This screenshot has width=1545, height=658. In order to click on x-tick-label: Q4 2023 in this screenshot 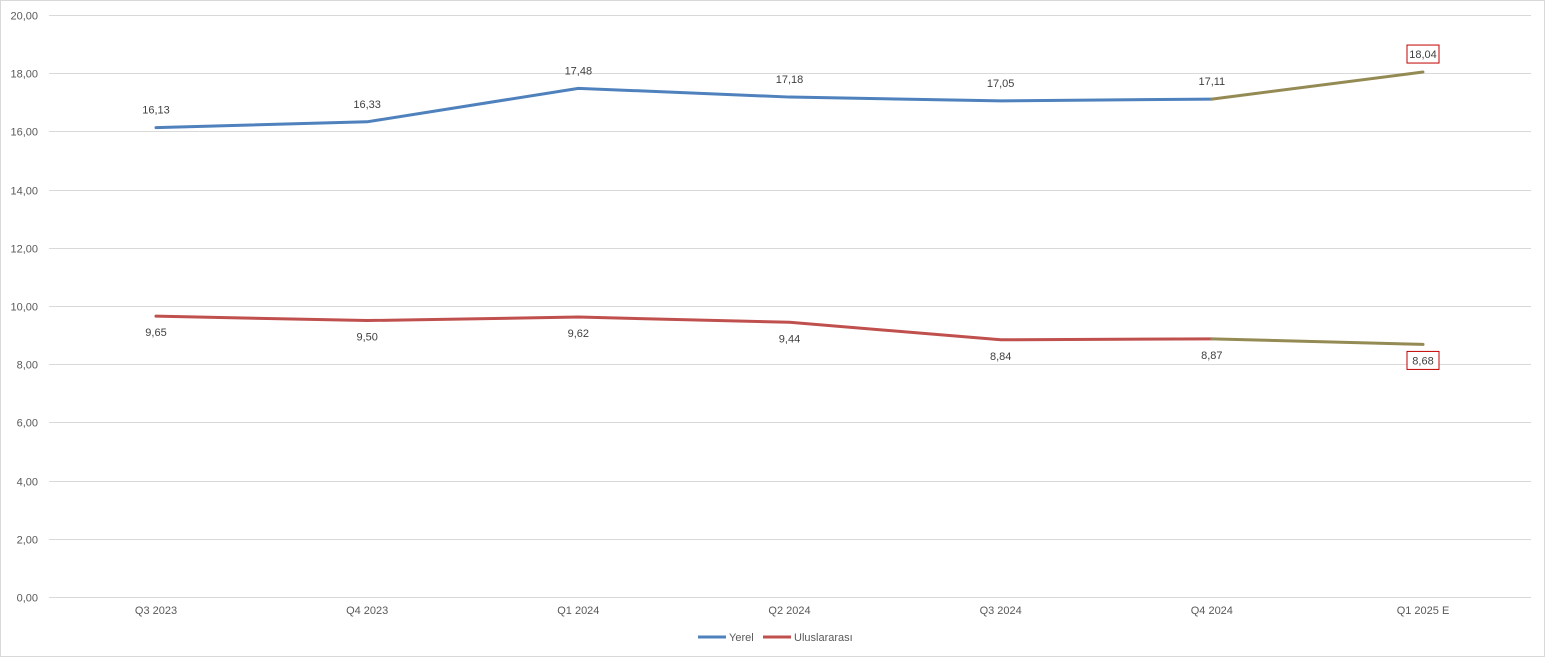, I will do `click(367, 611)`.